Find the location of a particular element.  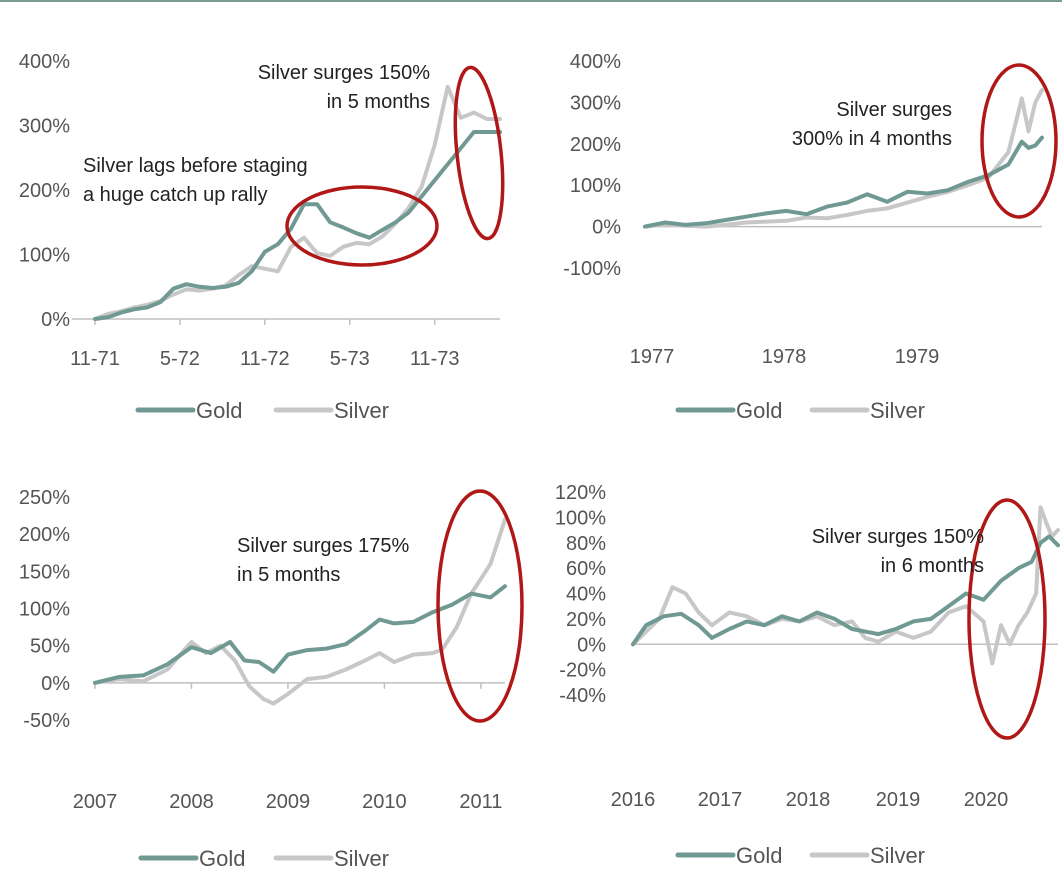

y-tick-label: 40% is located at coordinates (586, 595).